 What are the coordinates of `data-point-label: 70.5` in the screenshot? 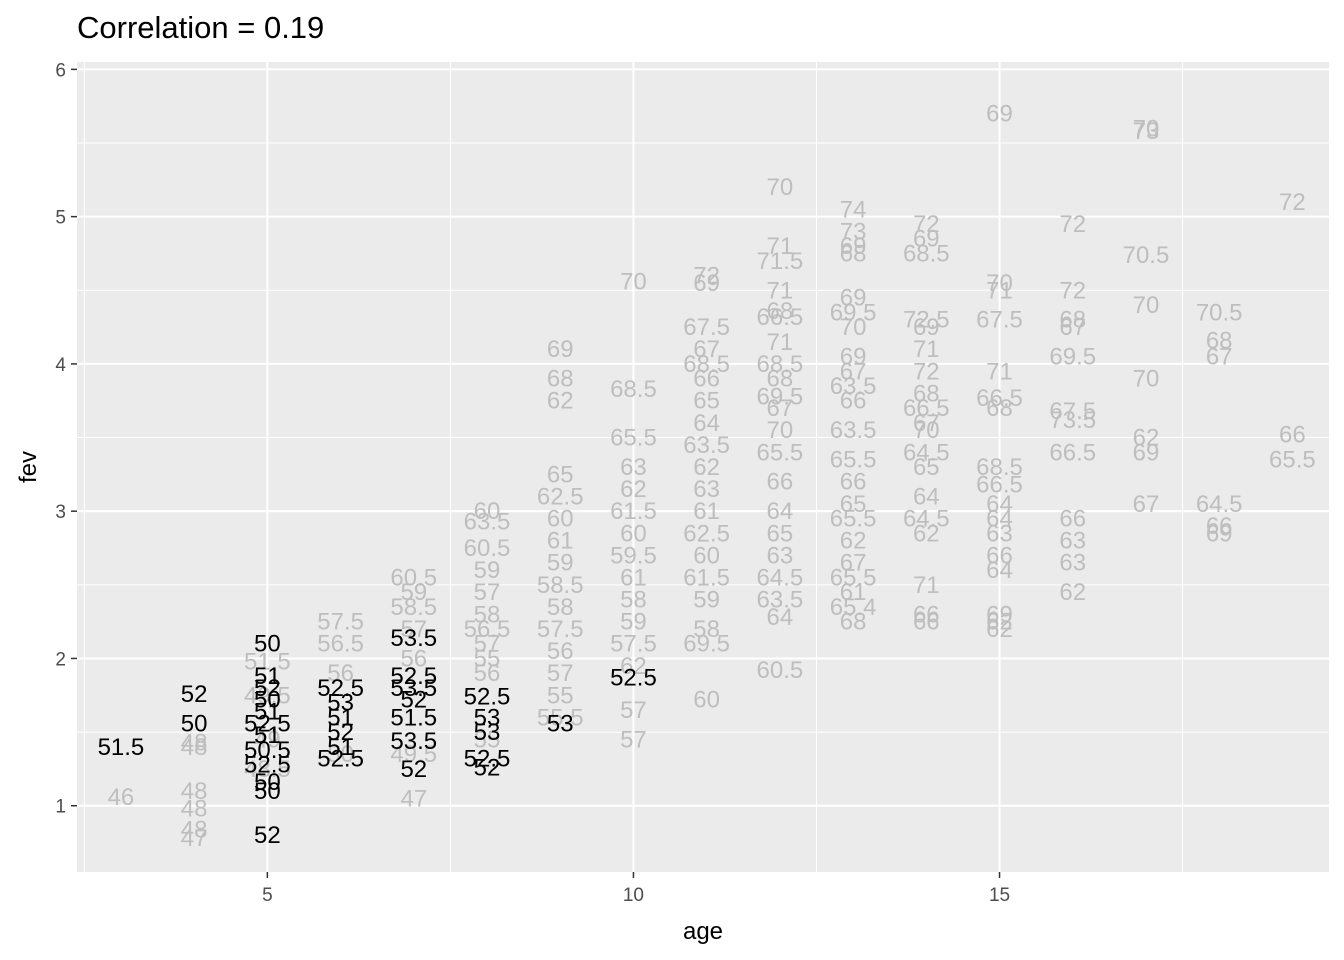 It's located at (1219, 312).